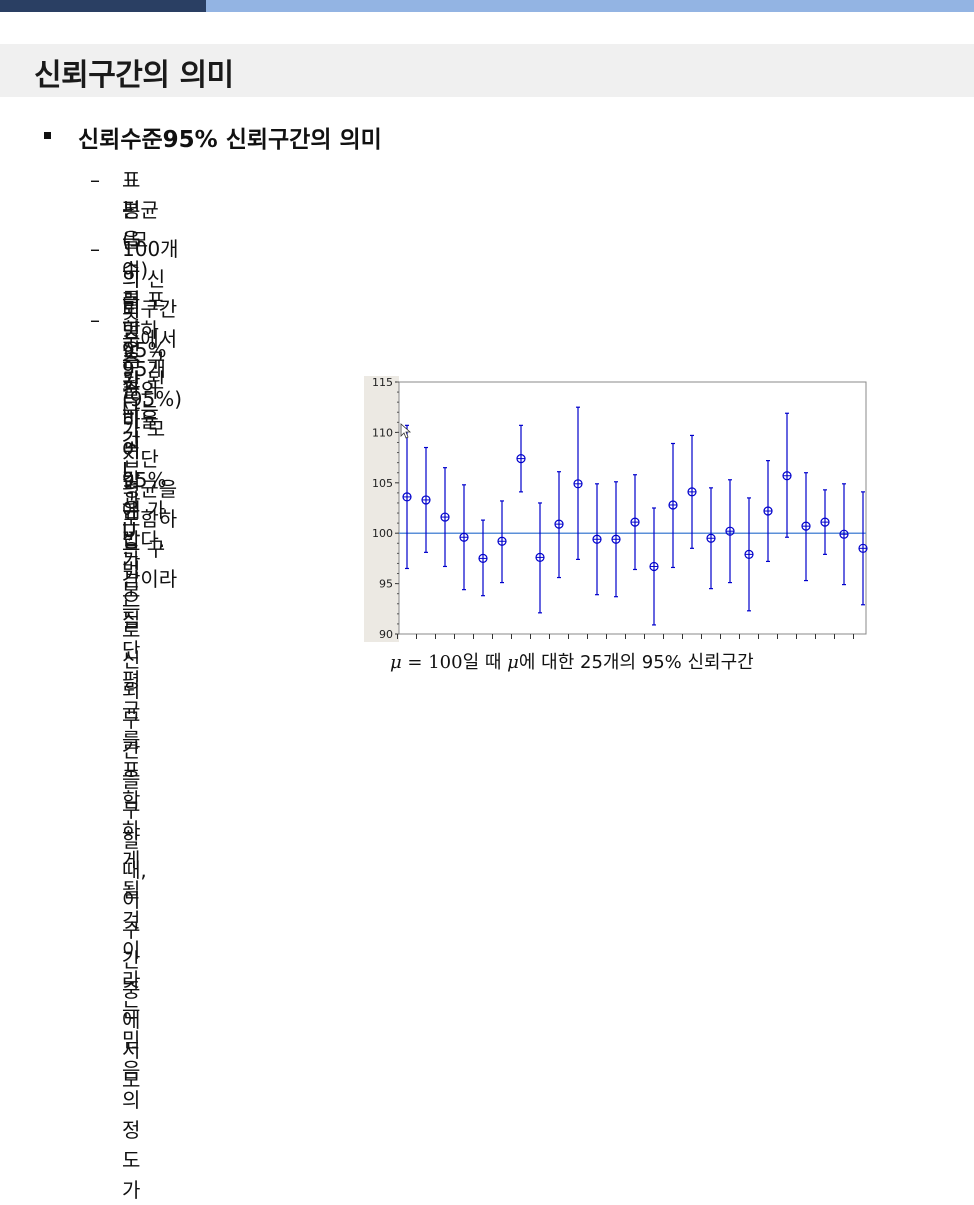  What do you see at coordinates (386, 584) in the screenshot?
I see `y-tick-label: 95` at bounding box center [386, 584].